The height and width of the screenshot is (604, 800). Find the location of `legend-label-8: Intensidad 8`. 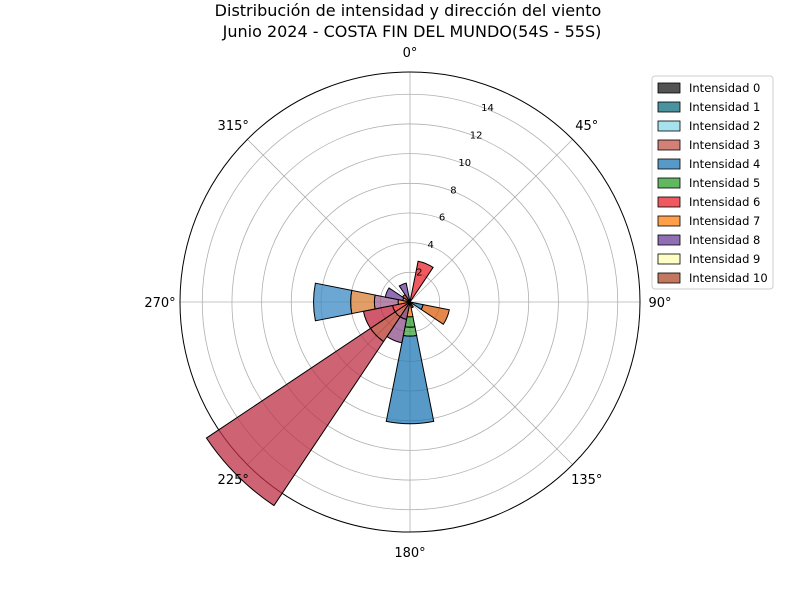

legend-label-8: Intensidad 8 is located at coordinates (724, 240).